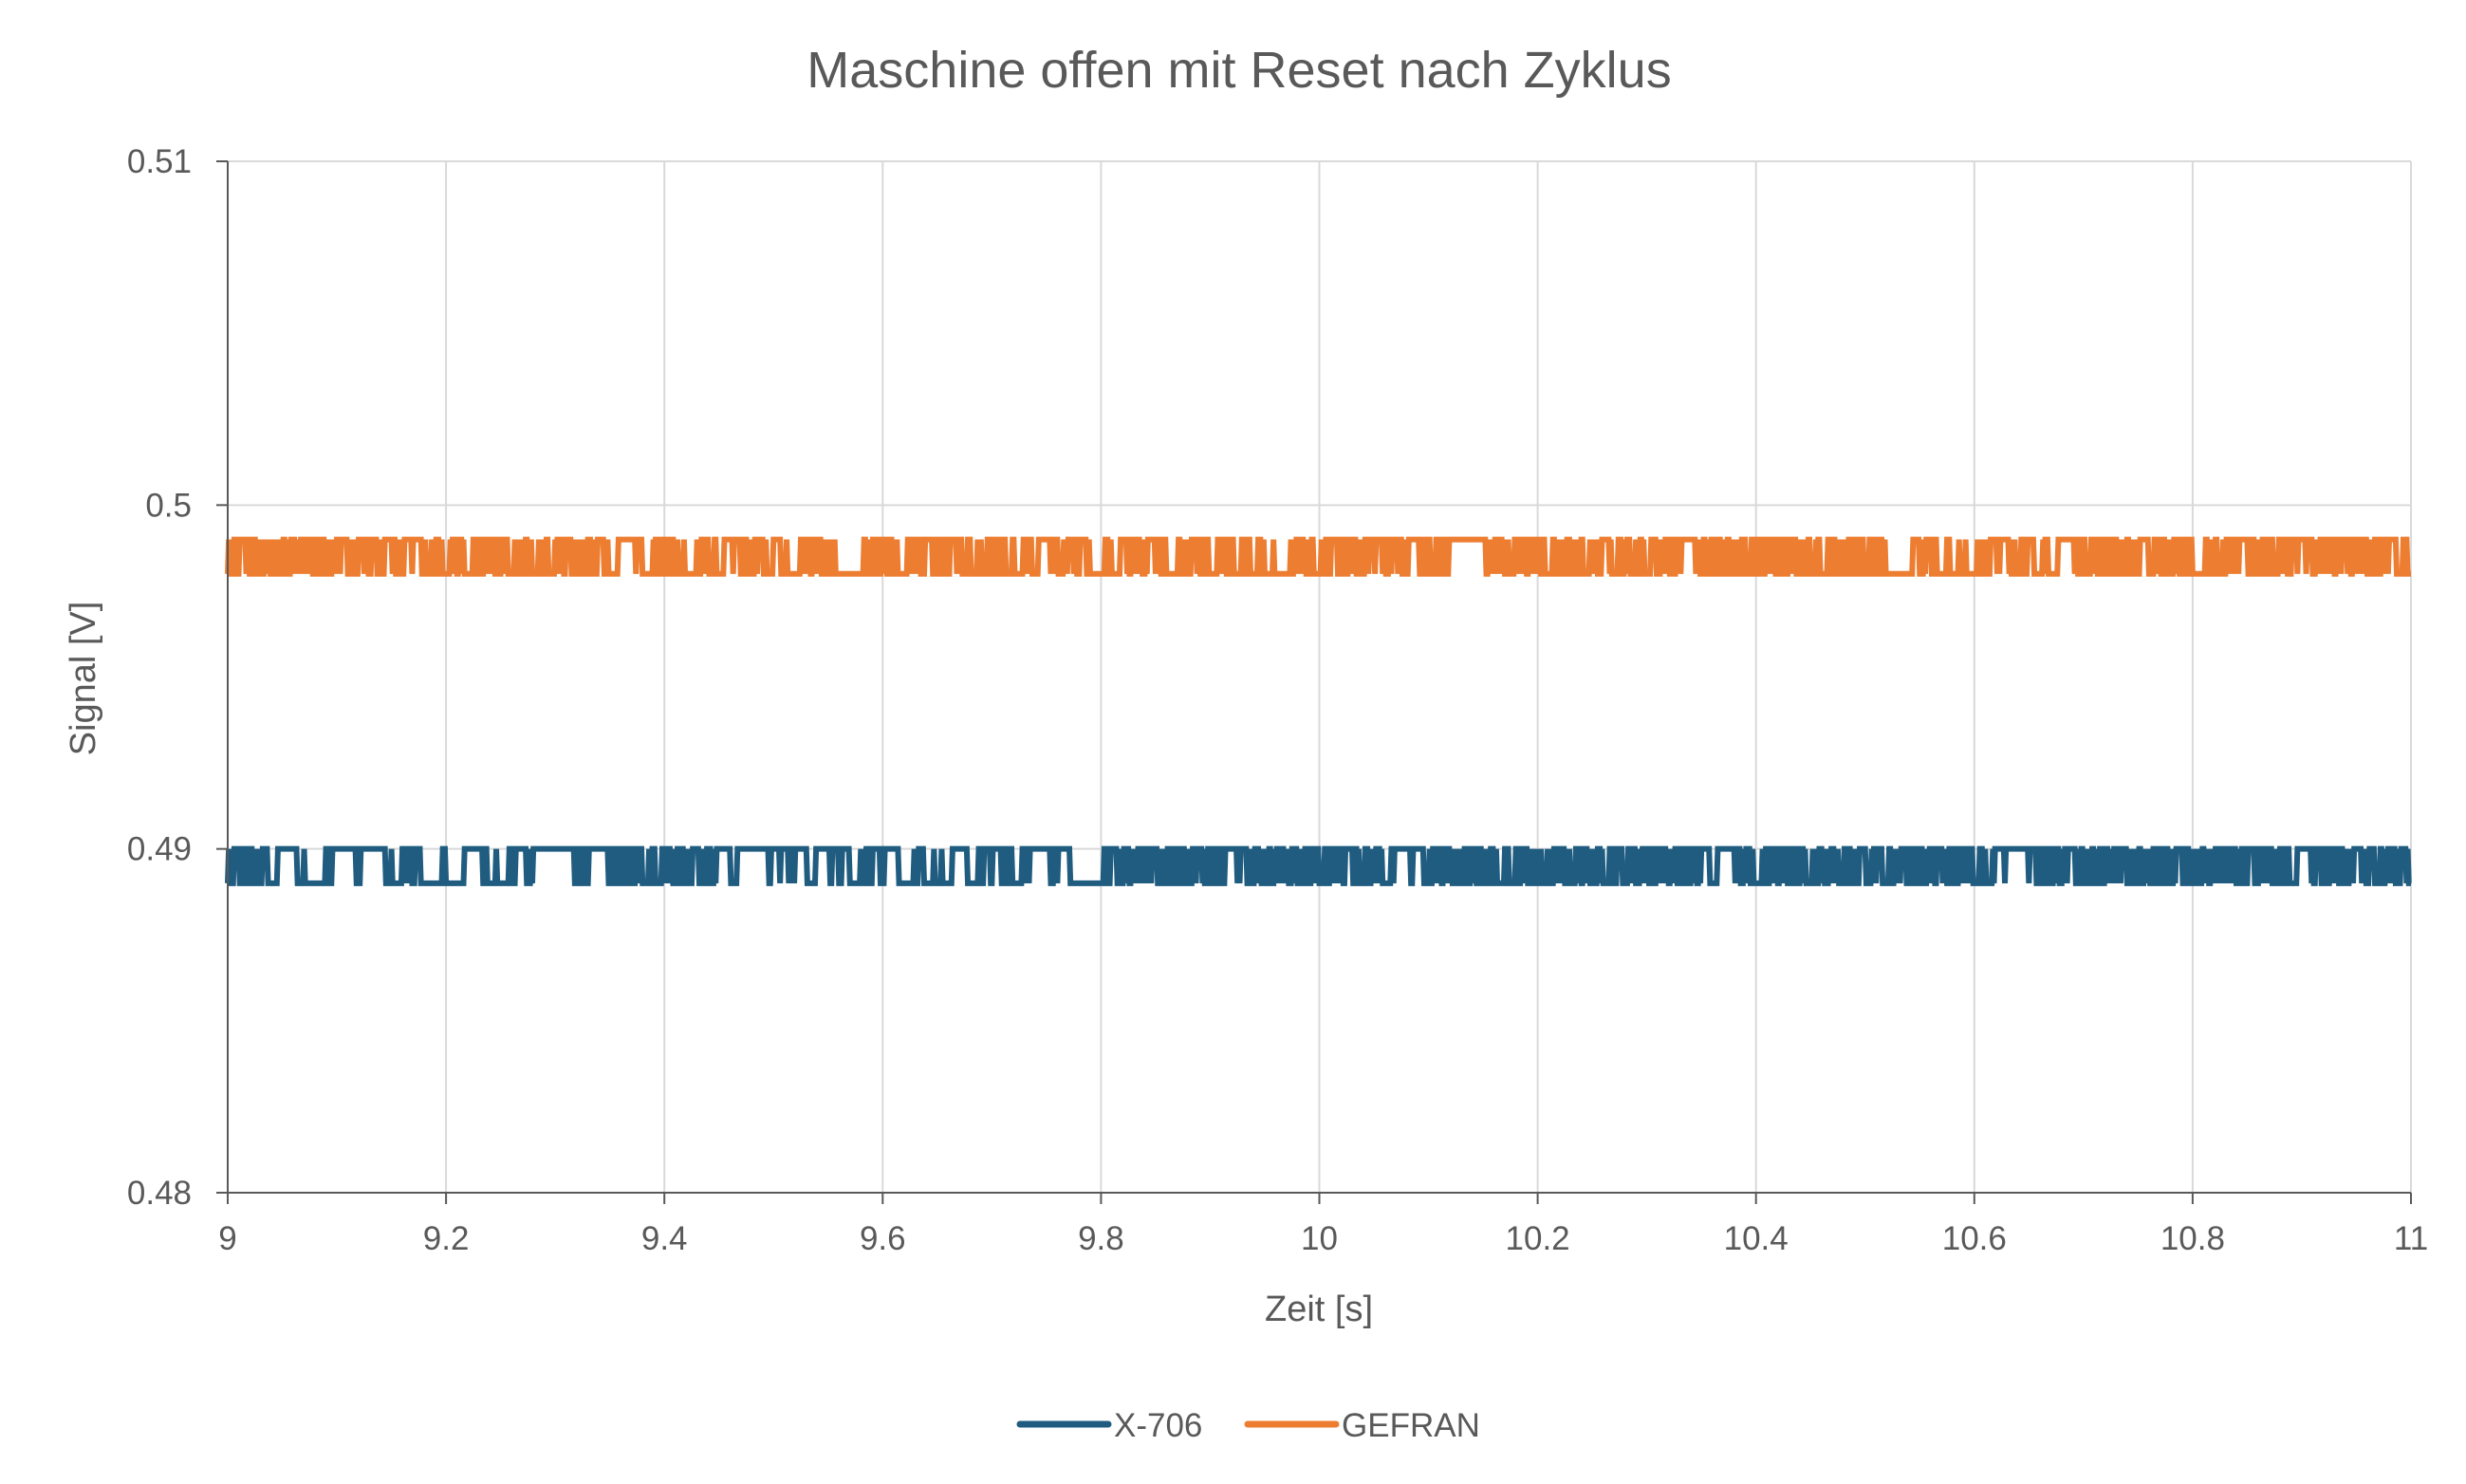 The height and width of the screenshot is (1484, 2466). Describe the element at coordinates (227, 1238) in the screenshot. I see `x-tick-label: 9` at that location.